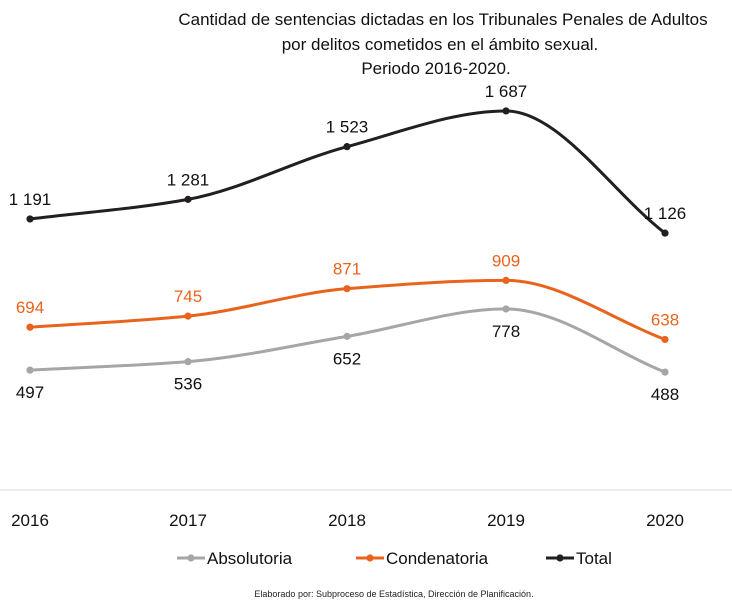 Image resolution: width=732 pixels, height=606 pixels. What do you see at coordinates (506, 91) in the screenshot?
I see `data-label-total-2019: 1 687` at bounding box center [506, 91].